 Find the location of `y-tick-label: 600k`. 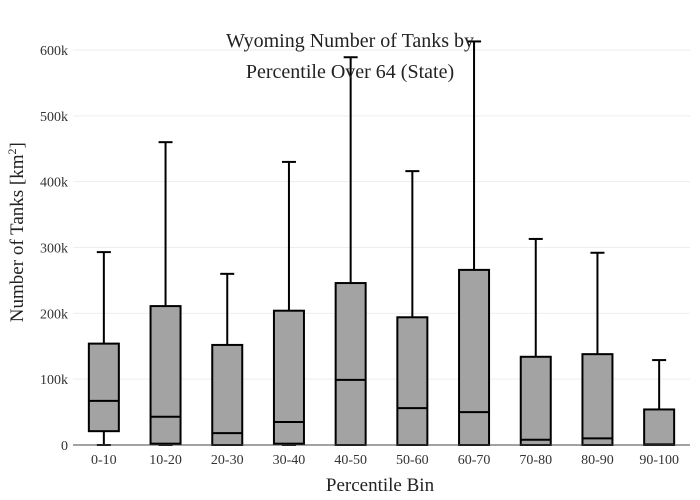

y-tick-label: 600k is located at coordinates (54, 51).